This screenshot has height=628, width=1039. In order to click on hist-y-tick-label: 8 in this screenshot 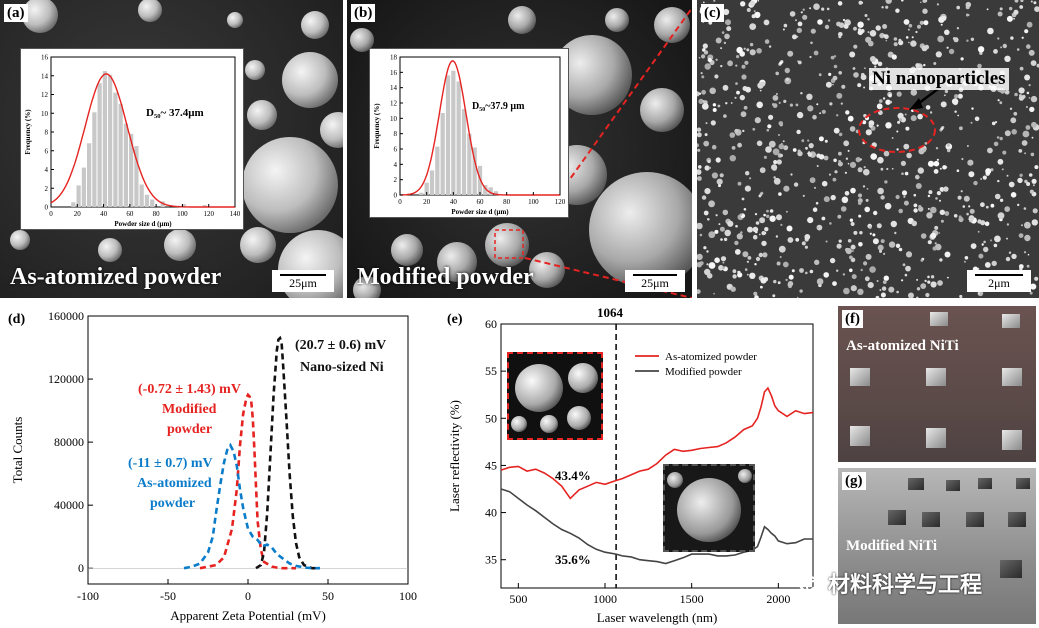, I will do `click(396, 134)`.